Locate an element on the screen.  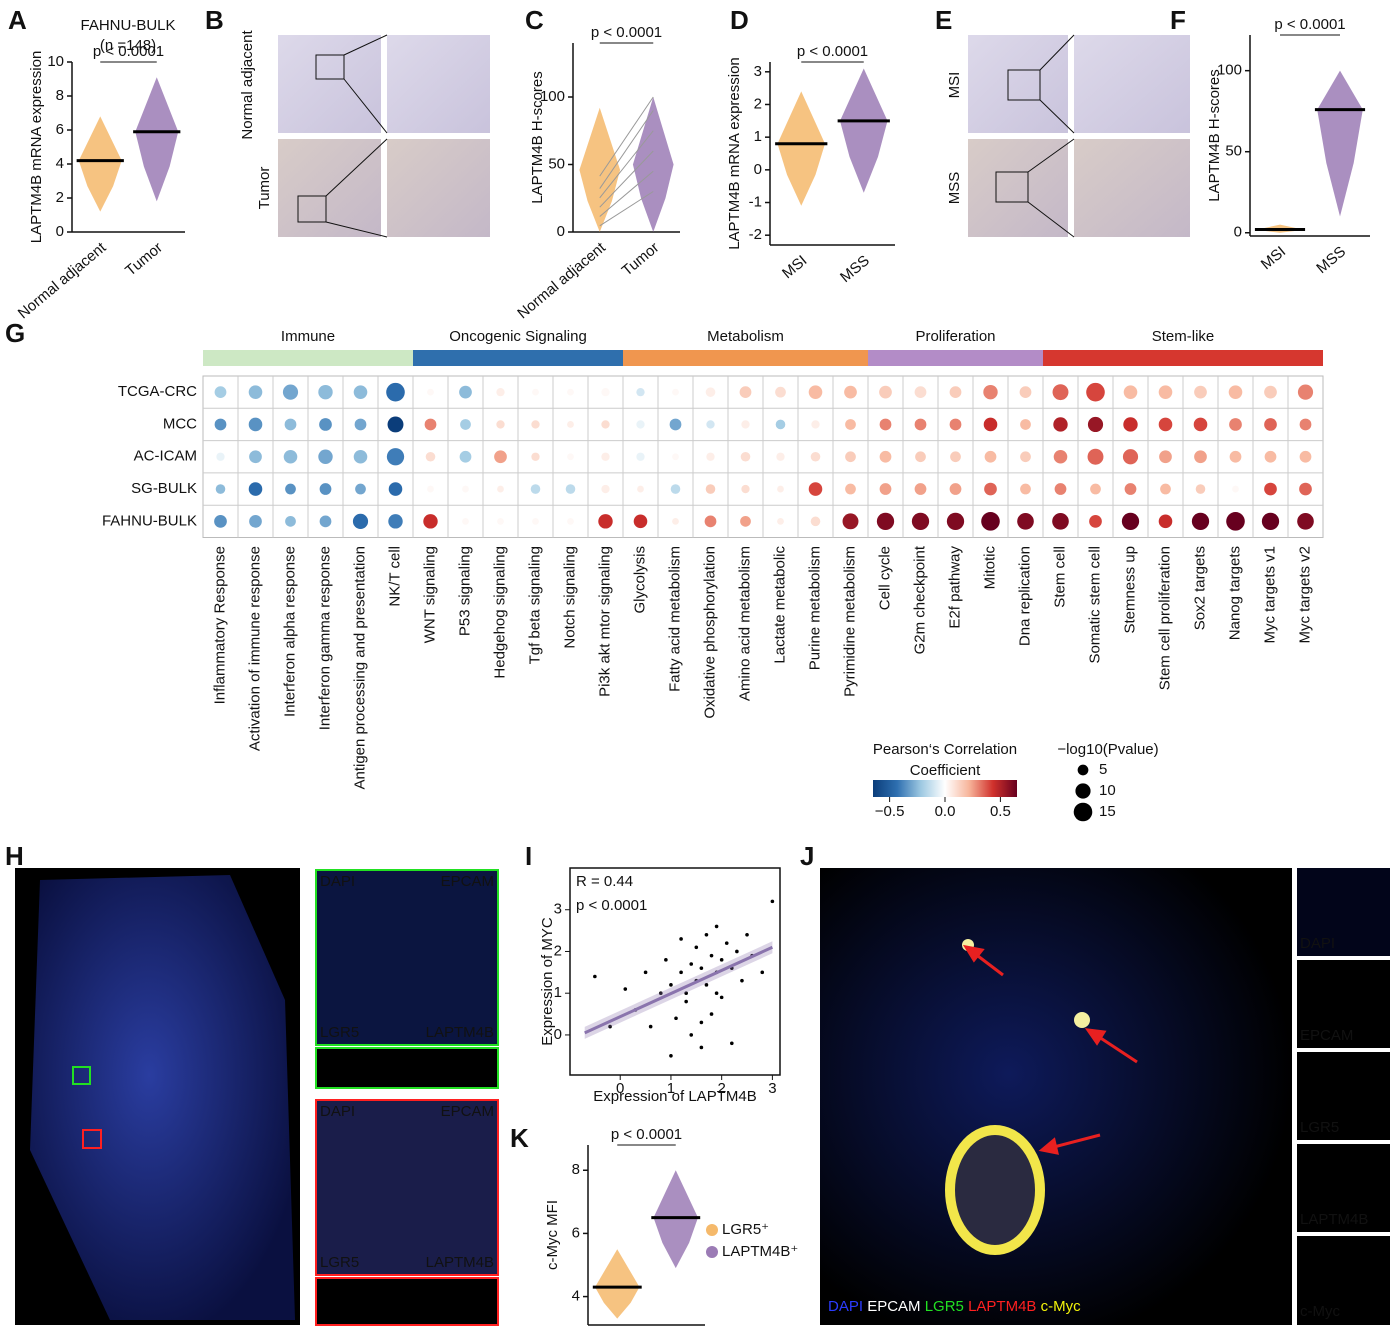
column-label: Interferon alpha response is located at coordinates (289, 631).